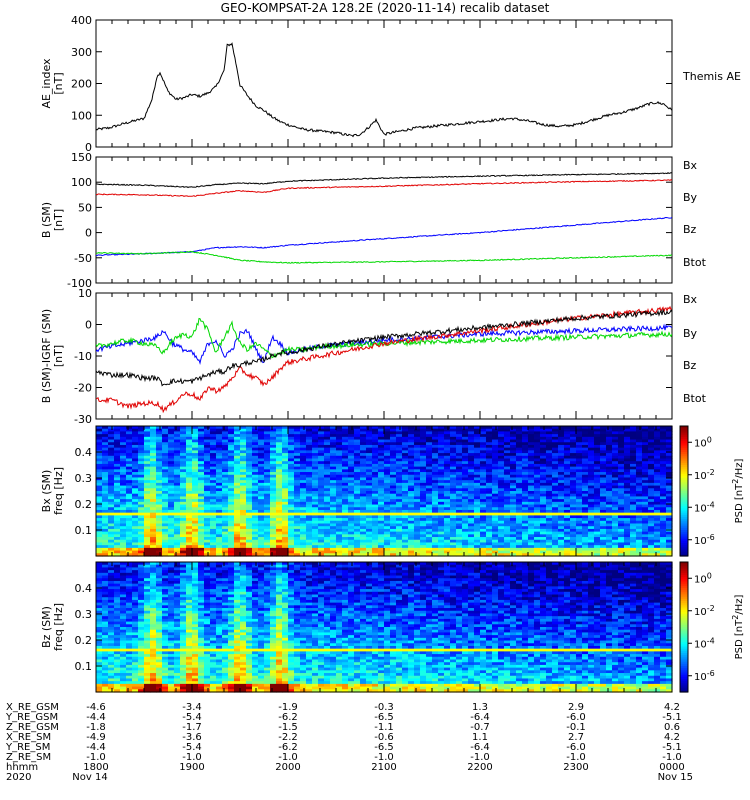 Image resolution: width=750 pixels, height=800 pixels. What do you see at coordinates (81, 84) in the screenshot?
I see `y-tick-label: 200` at bounding box center [81, 84].